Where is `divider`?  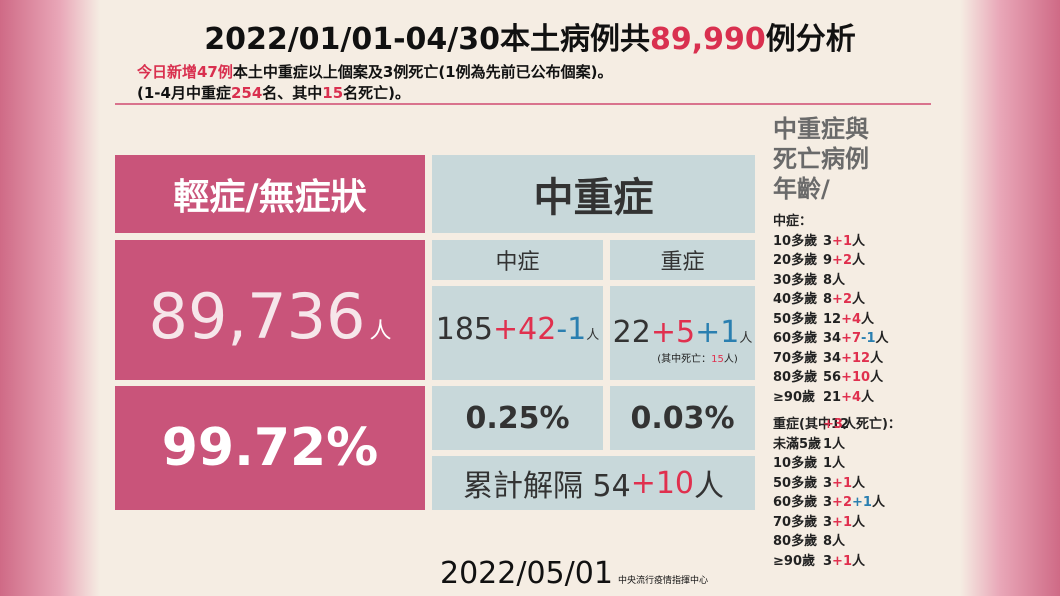 divider is located at coordinates (523, 104).